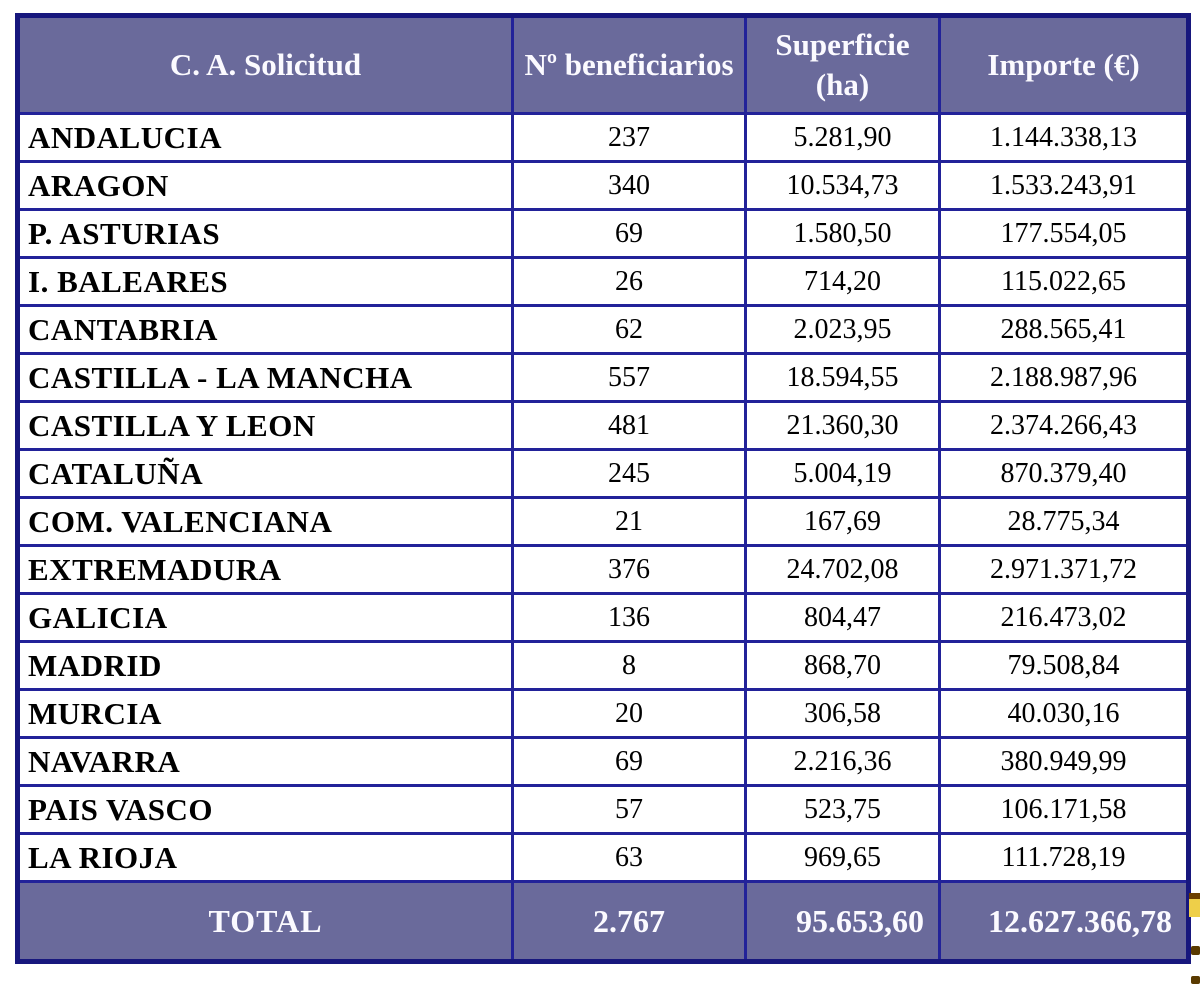 This screenshot has width=1200, height=984. Describe the element at coordinates (842, 713) in the screenshot. I see `superficie-cell: 306,58` at that location.